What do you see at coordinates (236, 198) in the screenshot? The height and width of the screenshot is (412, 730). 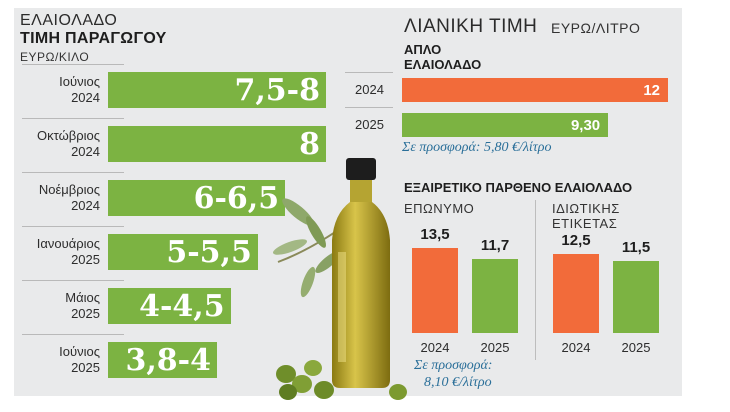 I see `producer-bar-label: 6-6,5` at bounding box center [236, 198].